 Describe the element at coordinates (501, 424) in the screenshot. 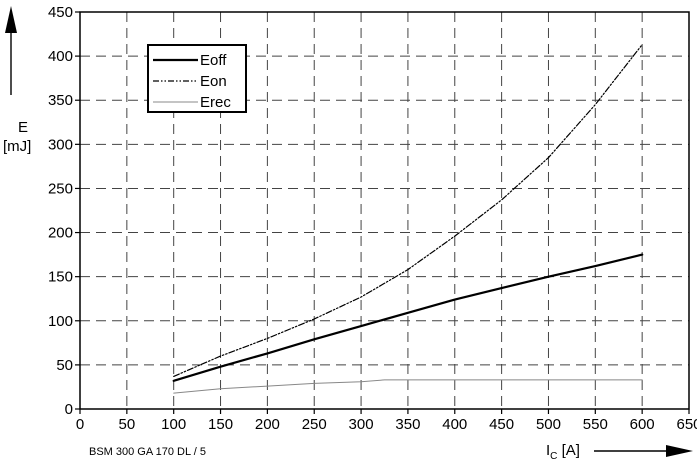

I see `x-tick-label-450: 450` at that location.